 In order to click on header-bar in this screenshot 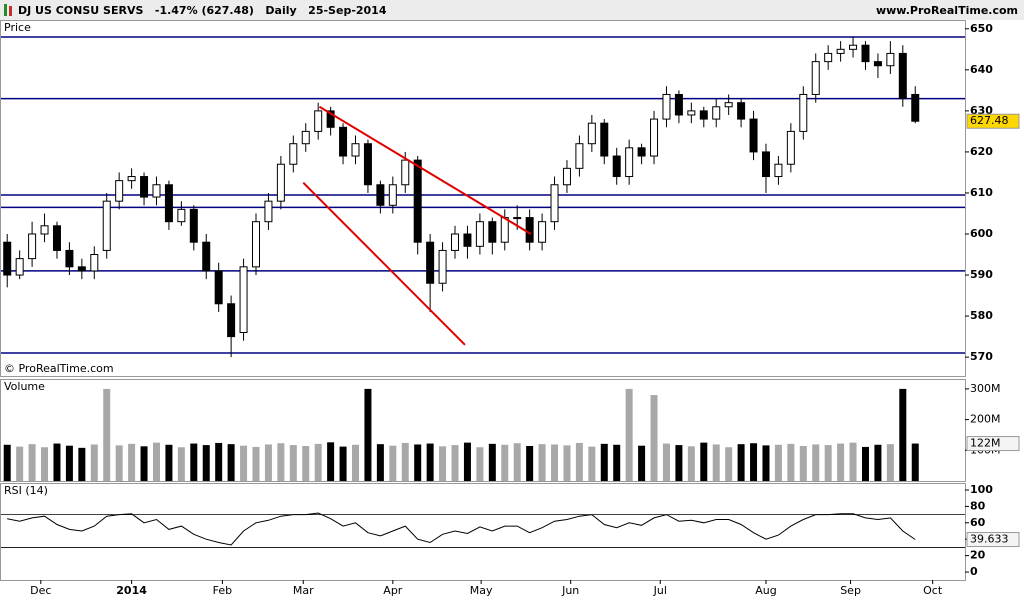, I will do `click(512, 10)`.